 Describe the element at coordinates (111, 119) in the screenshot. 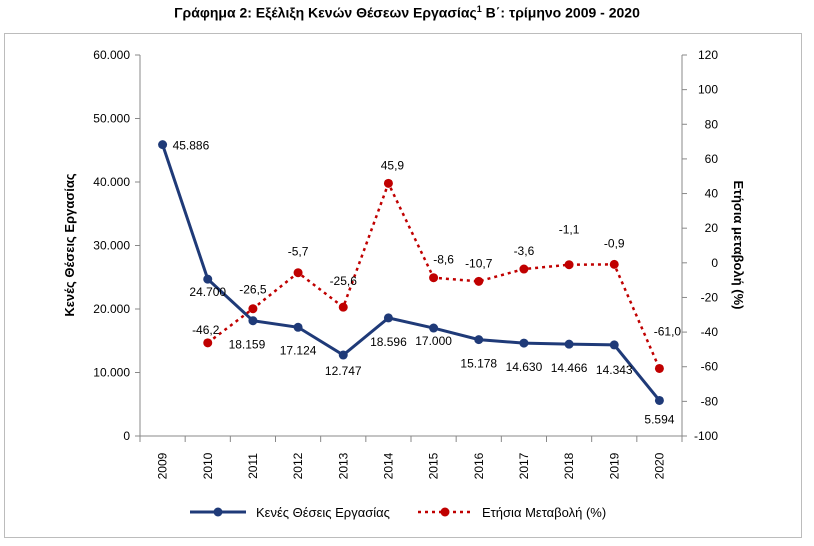

I see `y-left-tick-label: 50.000` at that location.